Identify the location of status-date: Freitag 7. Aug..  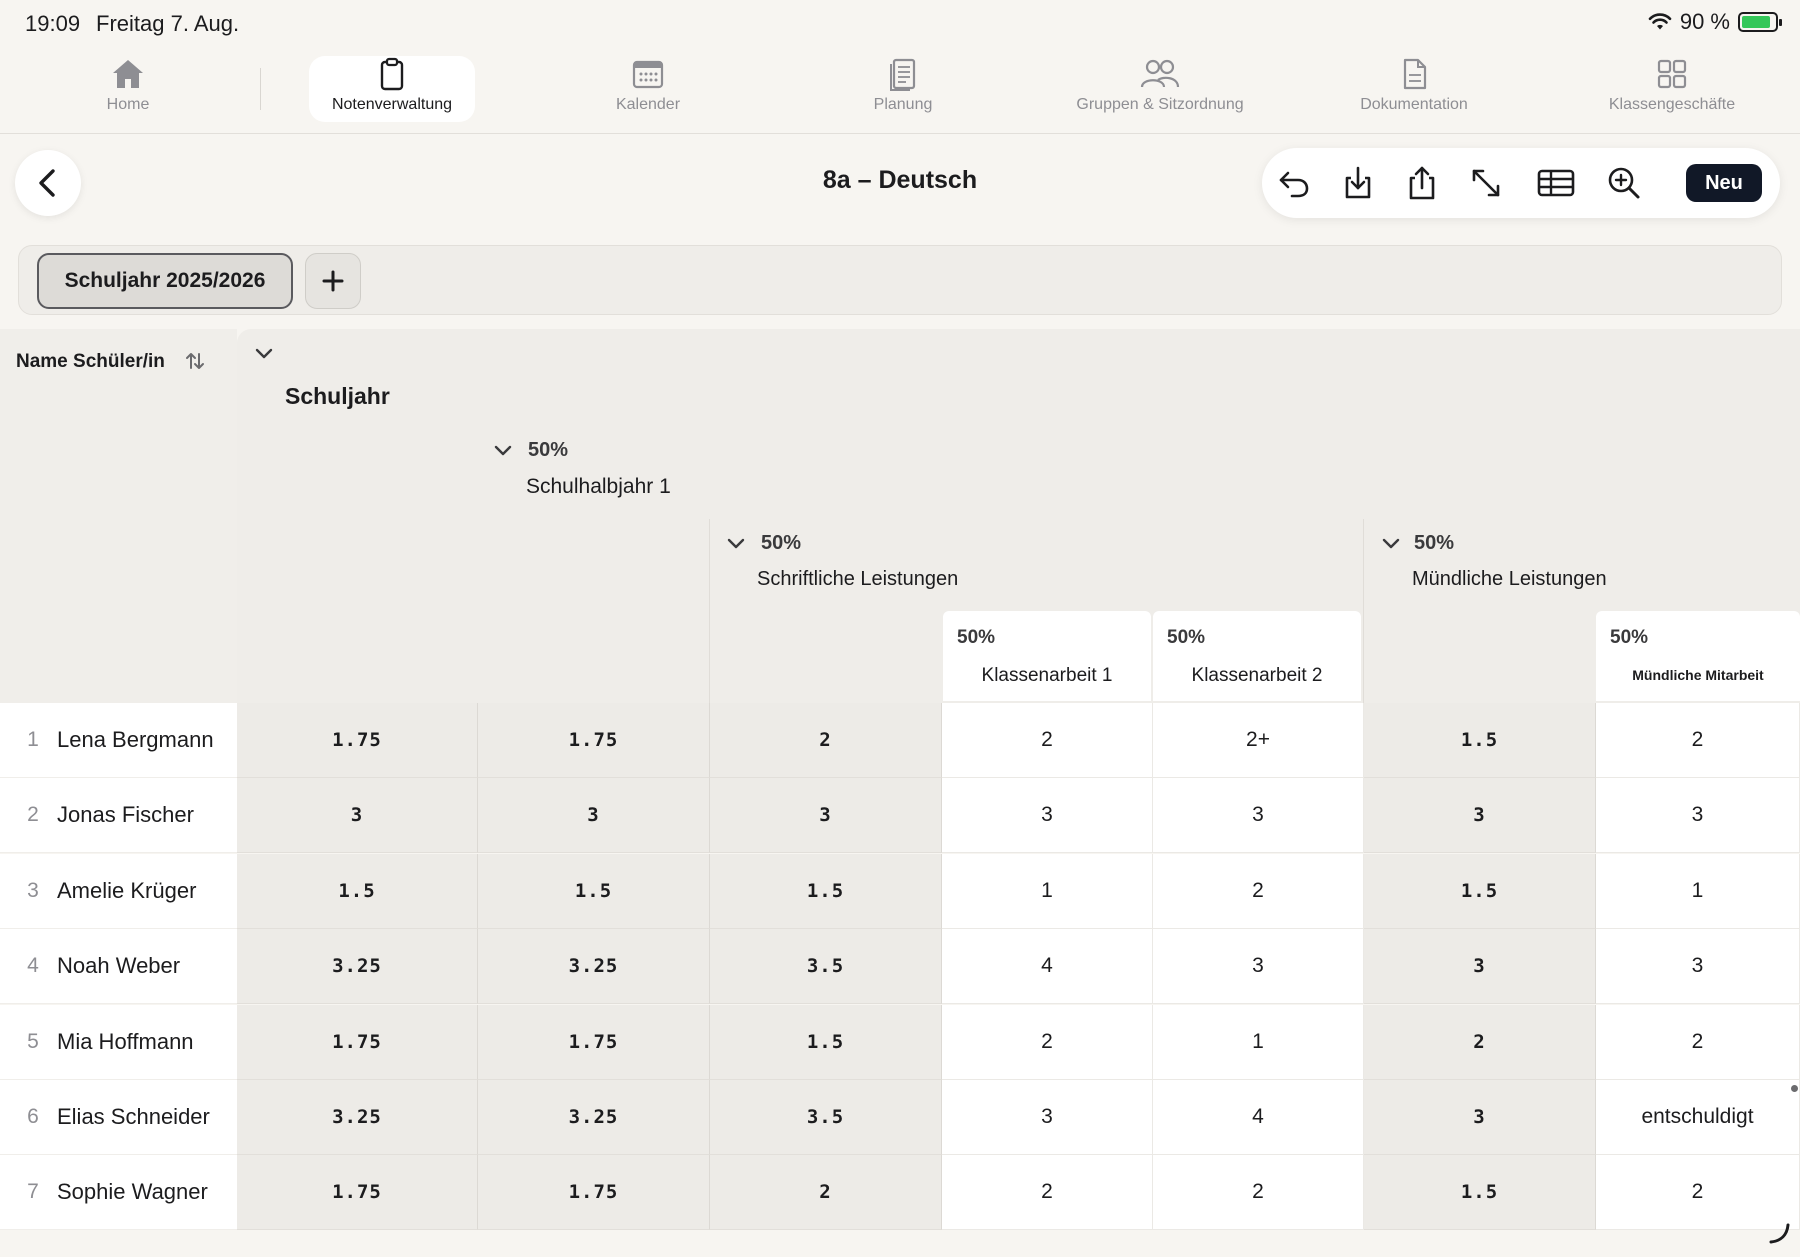
(168, 23).